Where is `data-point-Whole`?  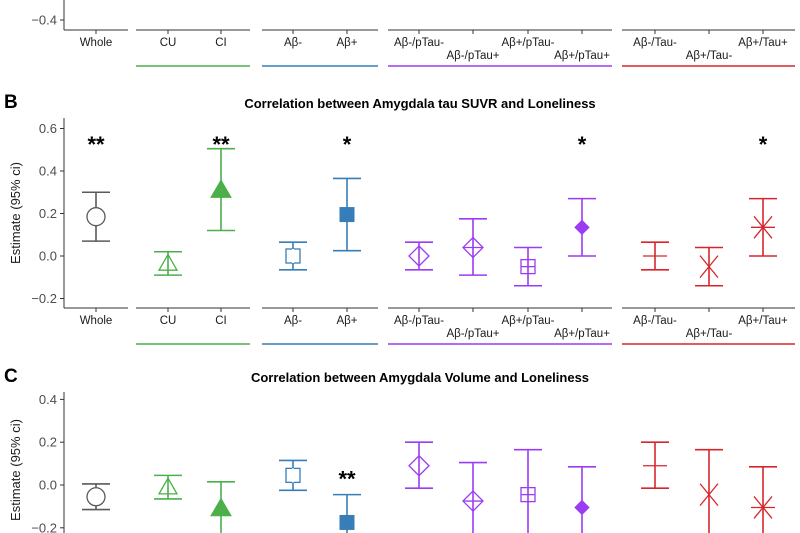 data-point-Whole is located at coordinates (96, 497).